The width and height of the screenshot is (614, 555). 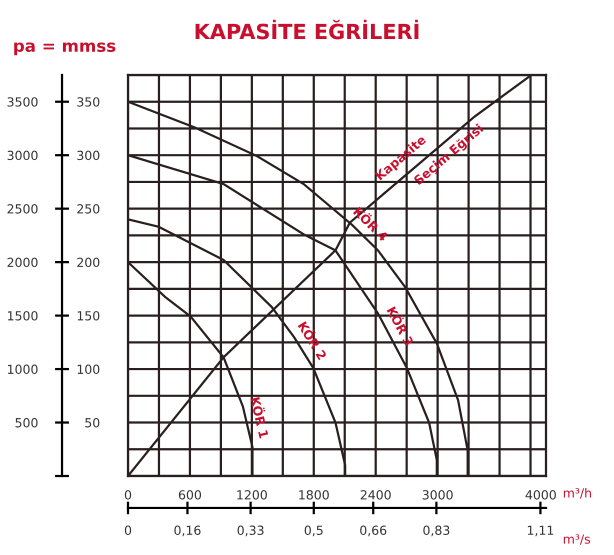 What do you see at coordinates (260, 417) in the screenshot?
I see `text: KÖR 1` at bounding box center [260, 417].